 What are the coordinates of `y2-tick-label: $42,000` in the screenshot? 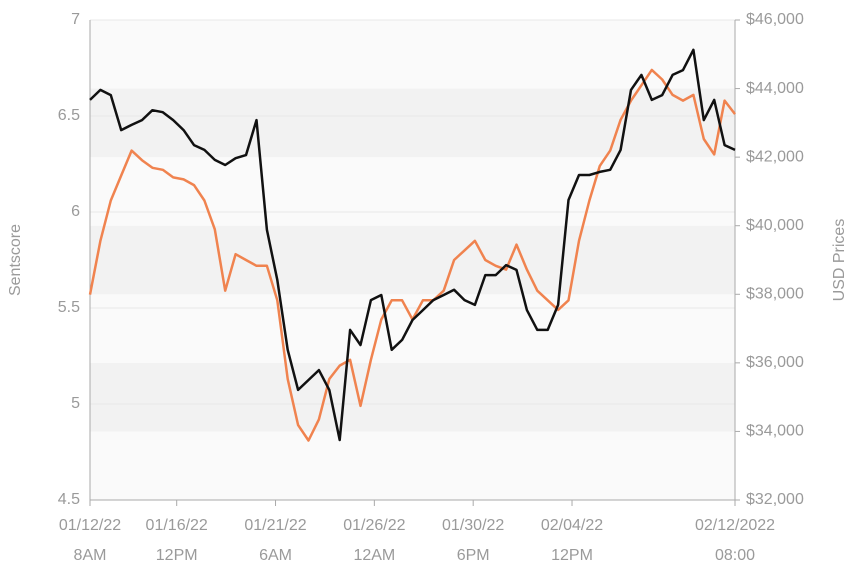 It's located at (775, 156).